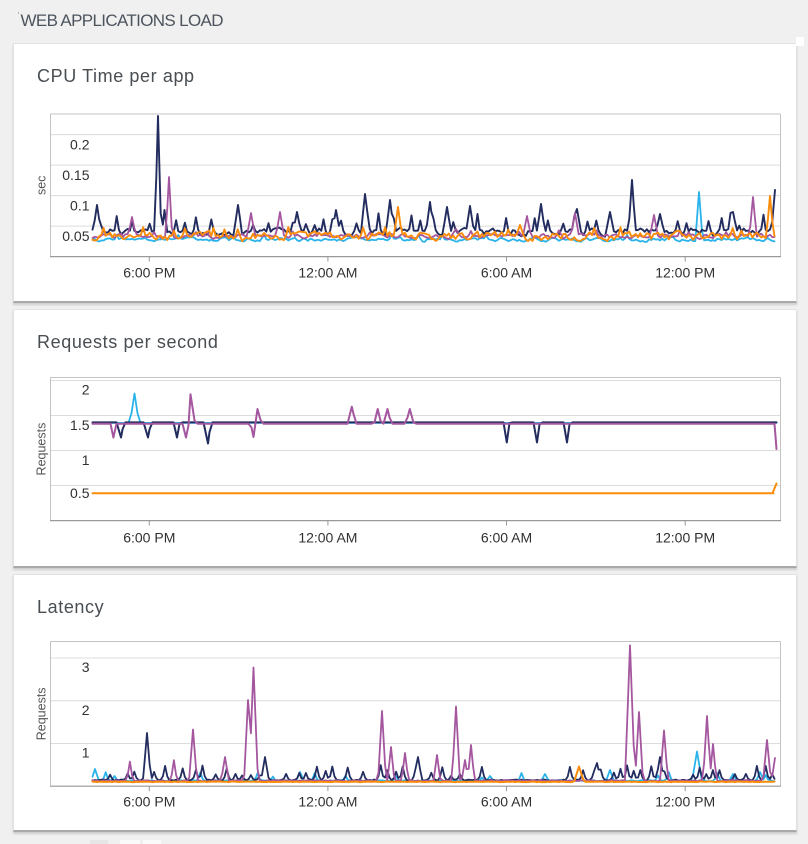 This screenshot has height=844, width=808. I want to click on svg-text: 0.2, so click(80, 144).